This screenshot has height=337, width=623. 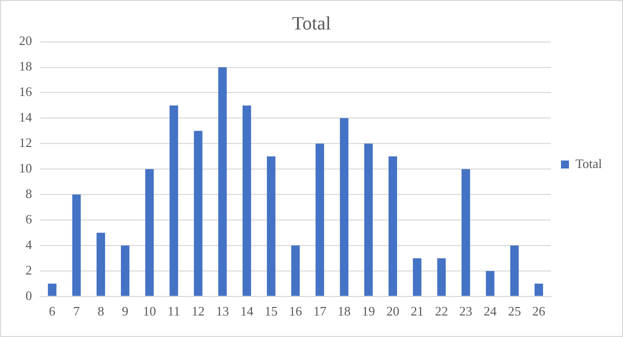 I want to click on x-tick-label: 25, so click(x=514, y=311).